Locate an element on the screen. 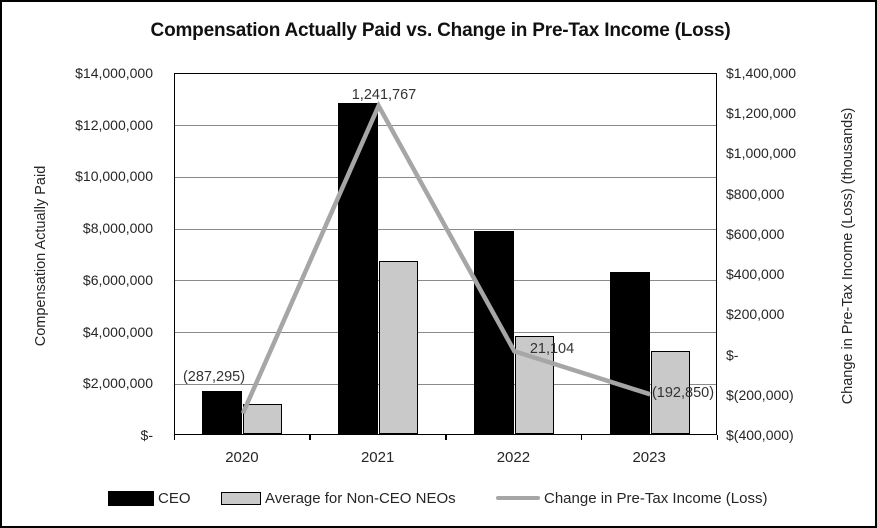 The height and width of the screenshot is (528, 877). right-axis-tick: $1,400,000 is located at coordinates (761, 73).